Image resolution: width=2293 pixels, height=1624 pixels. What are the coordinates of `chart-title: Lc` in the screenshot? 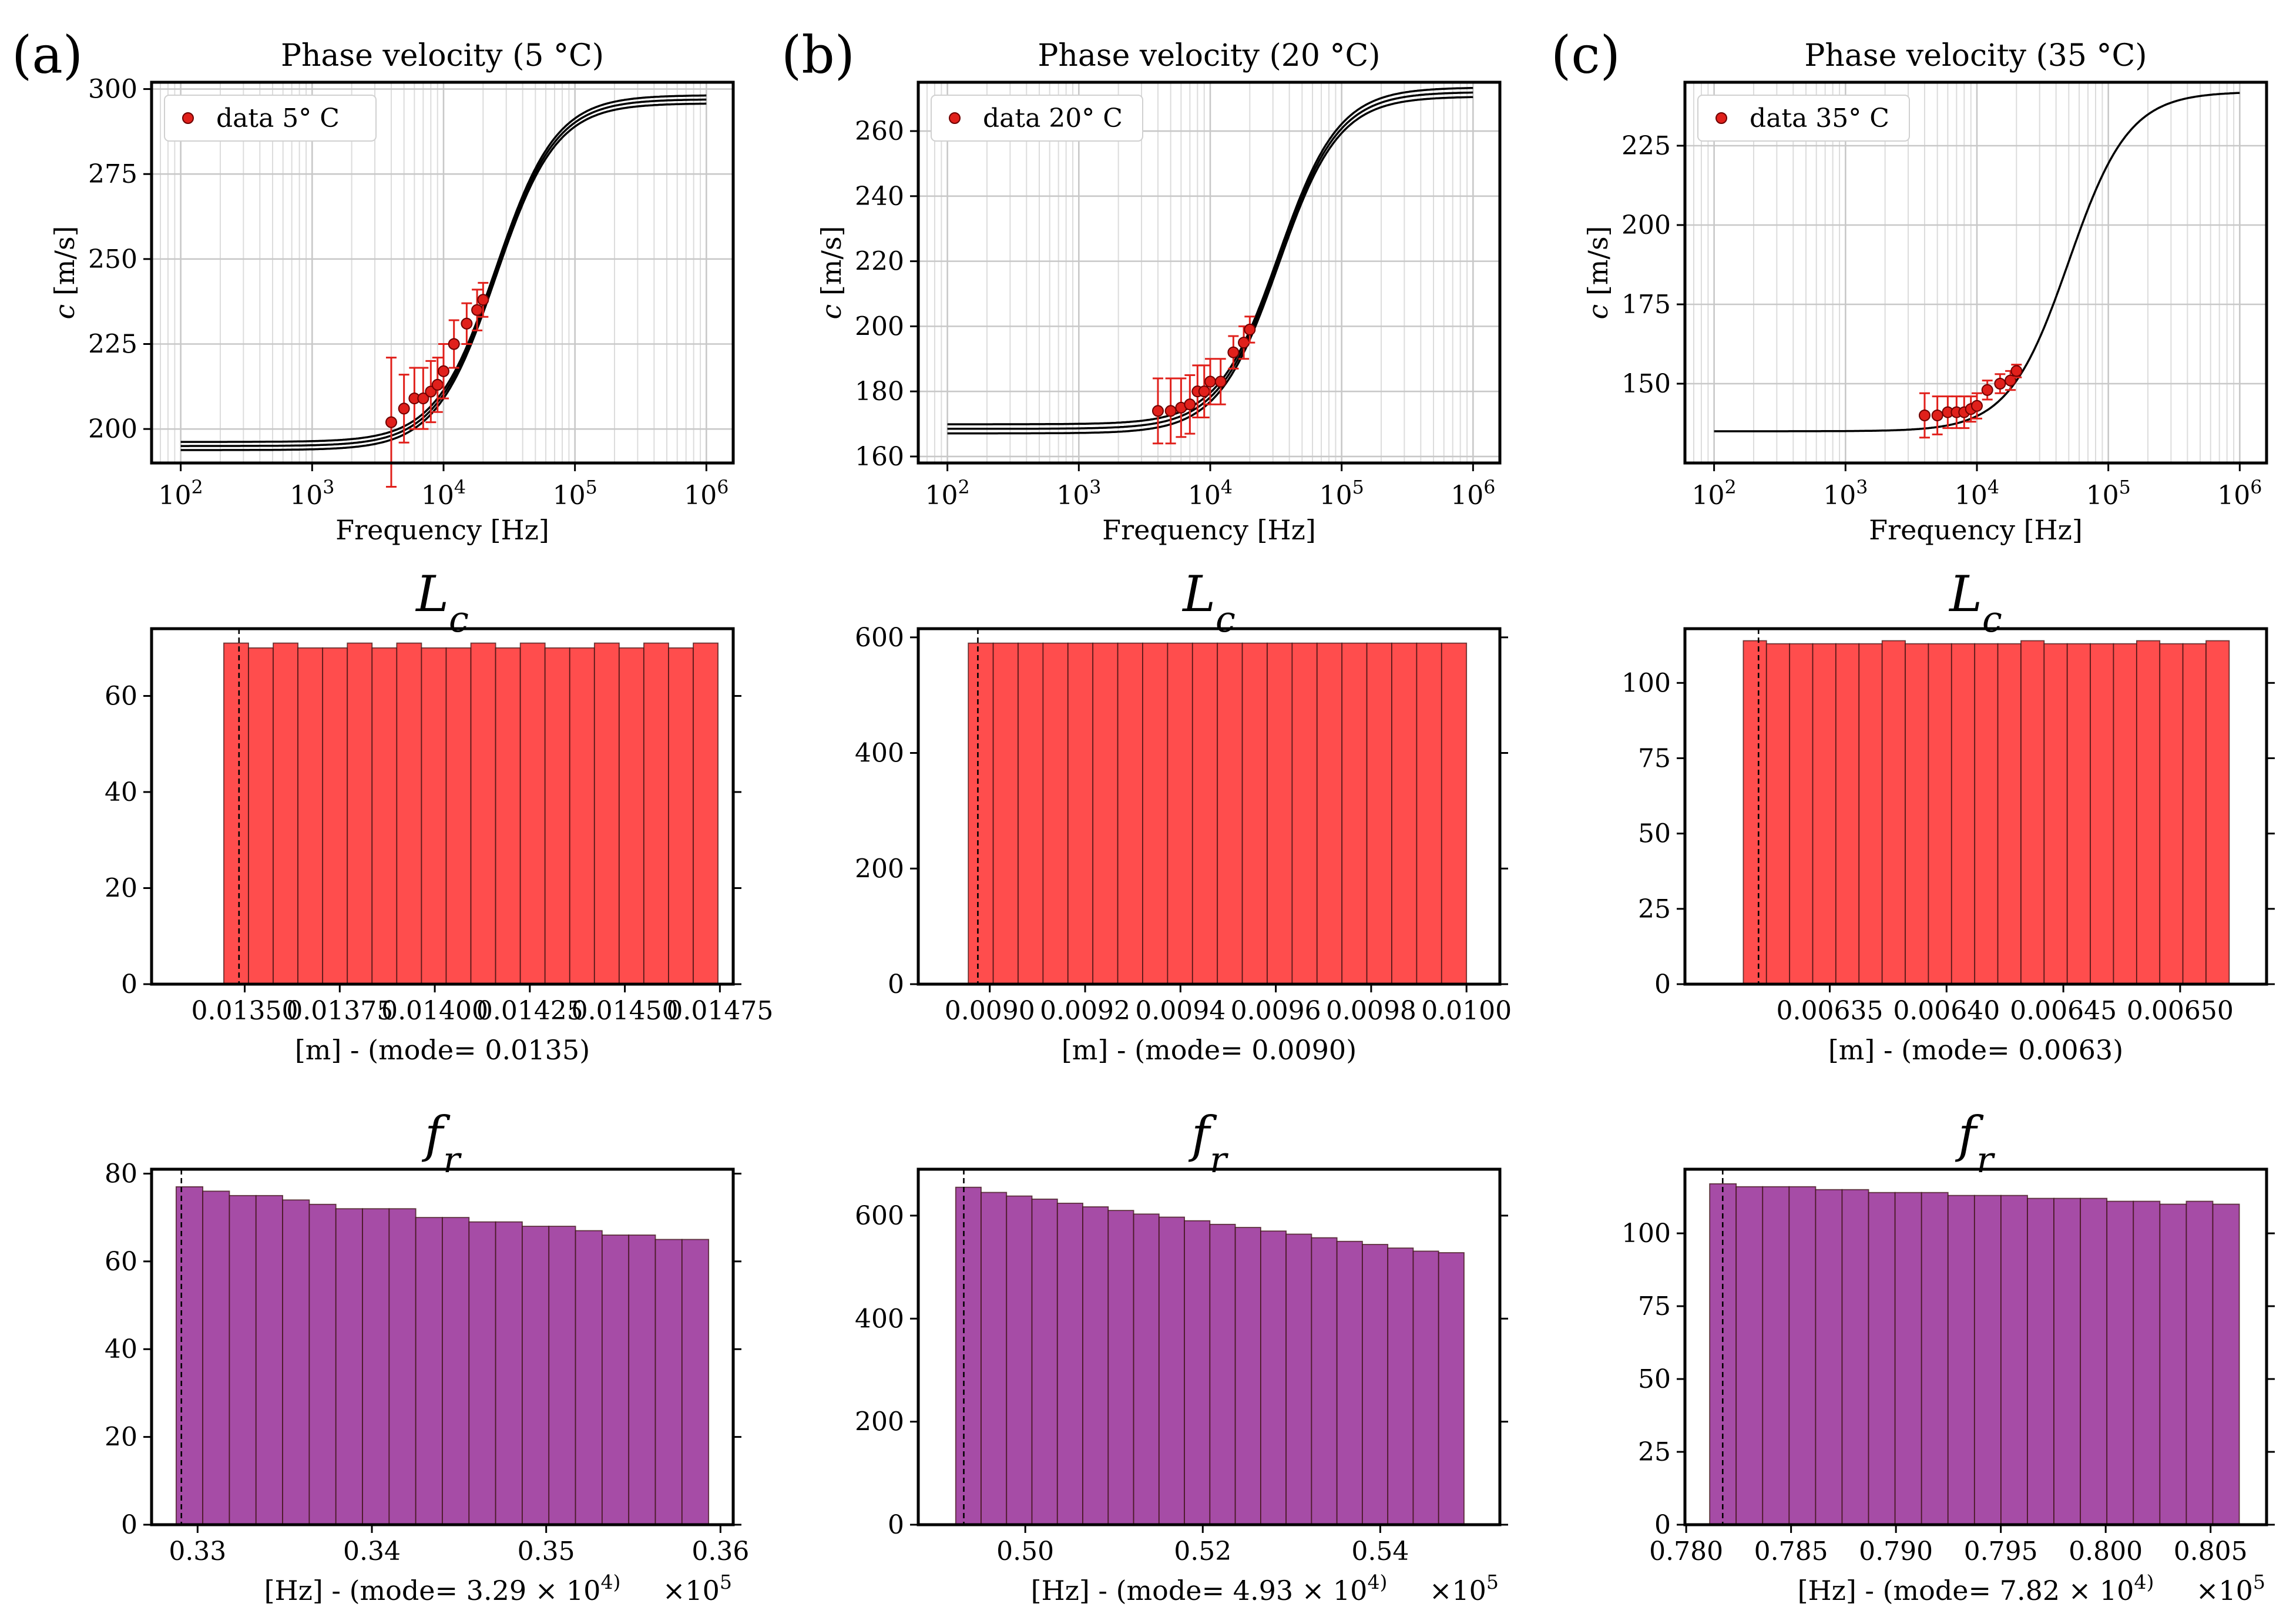 It's located at (442, 603).